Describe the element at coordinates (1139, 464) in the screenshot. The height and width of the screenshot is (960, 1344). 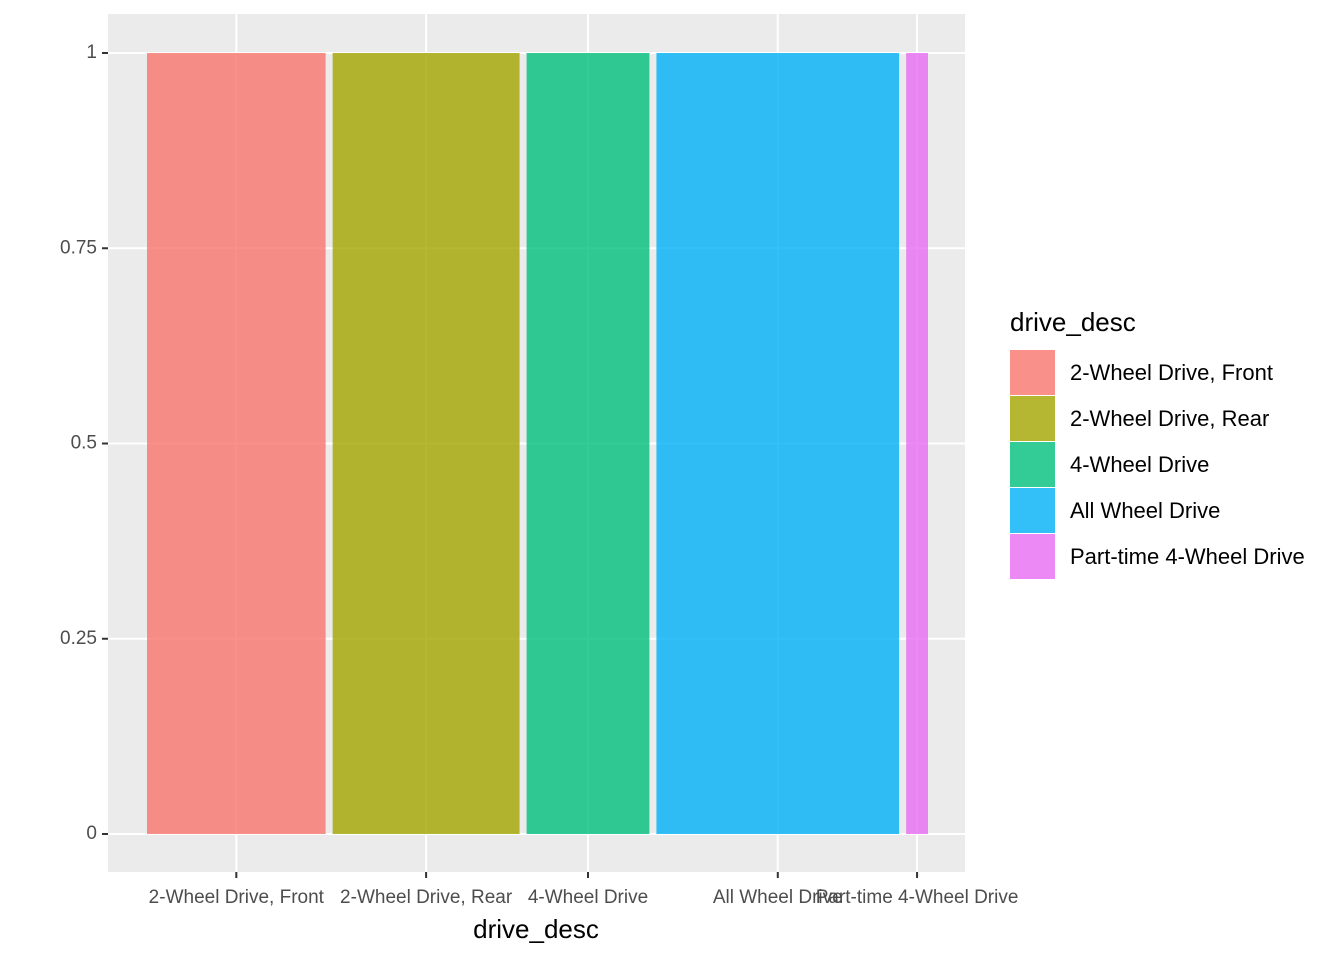
I see `legend-label: 4-Wheel Drive` at that location.